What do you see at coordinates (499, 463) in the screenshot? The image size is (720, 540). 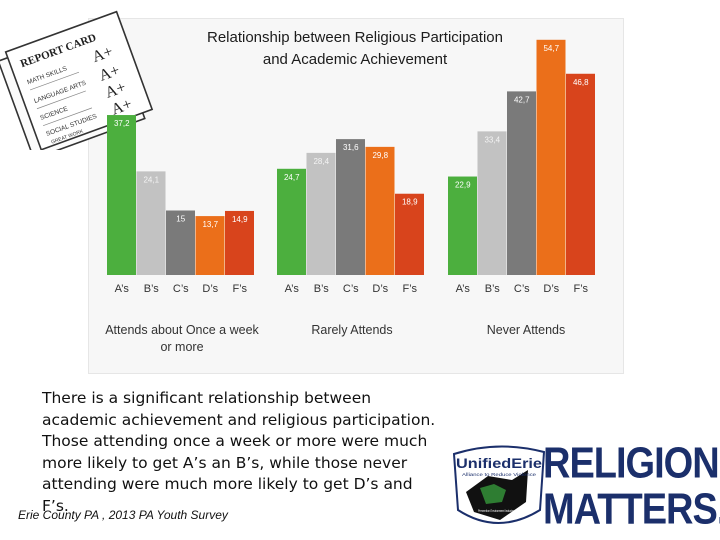 I see `brand-name: UnifiedErie` at bounding box center [499, 463].